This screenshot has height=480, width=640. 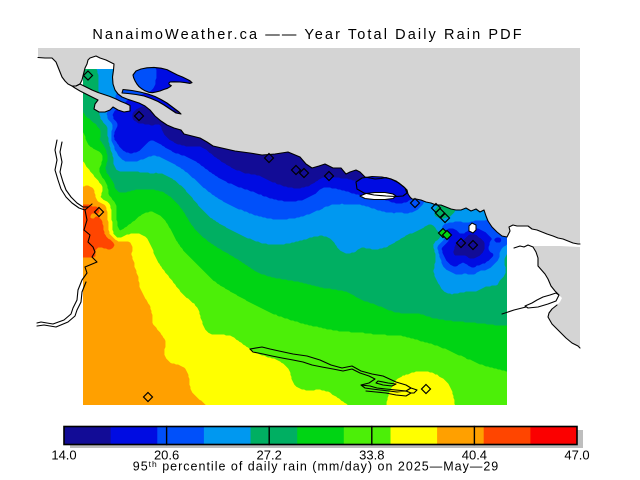 I want to click on svg-text: 14.0, so click(x=63, y=455).